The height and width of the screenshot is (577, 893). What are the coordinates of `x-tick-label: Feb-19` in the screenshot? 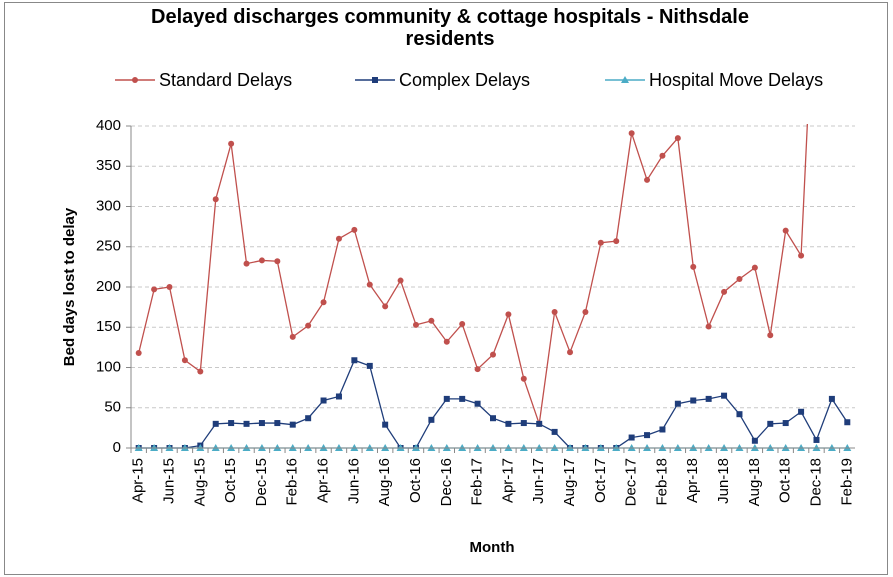 It's located at (846, 482).